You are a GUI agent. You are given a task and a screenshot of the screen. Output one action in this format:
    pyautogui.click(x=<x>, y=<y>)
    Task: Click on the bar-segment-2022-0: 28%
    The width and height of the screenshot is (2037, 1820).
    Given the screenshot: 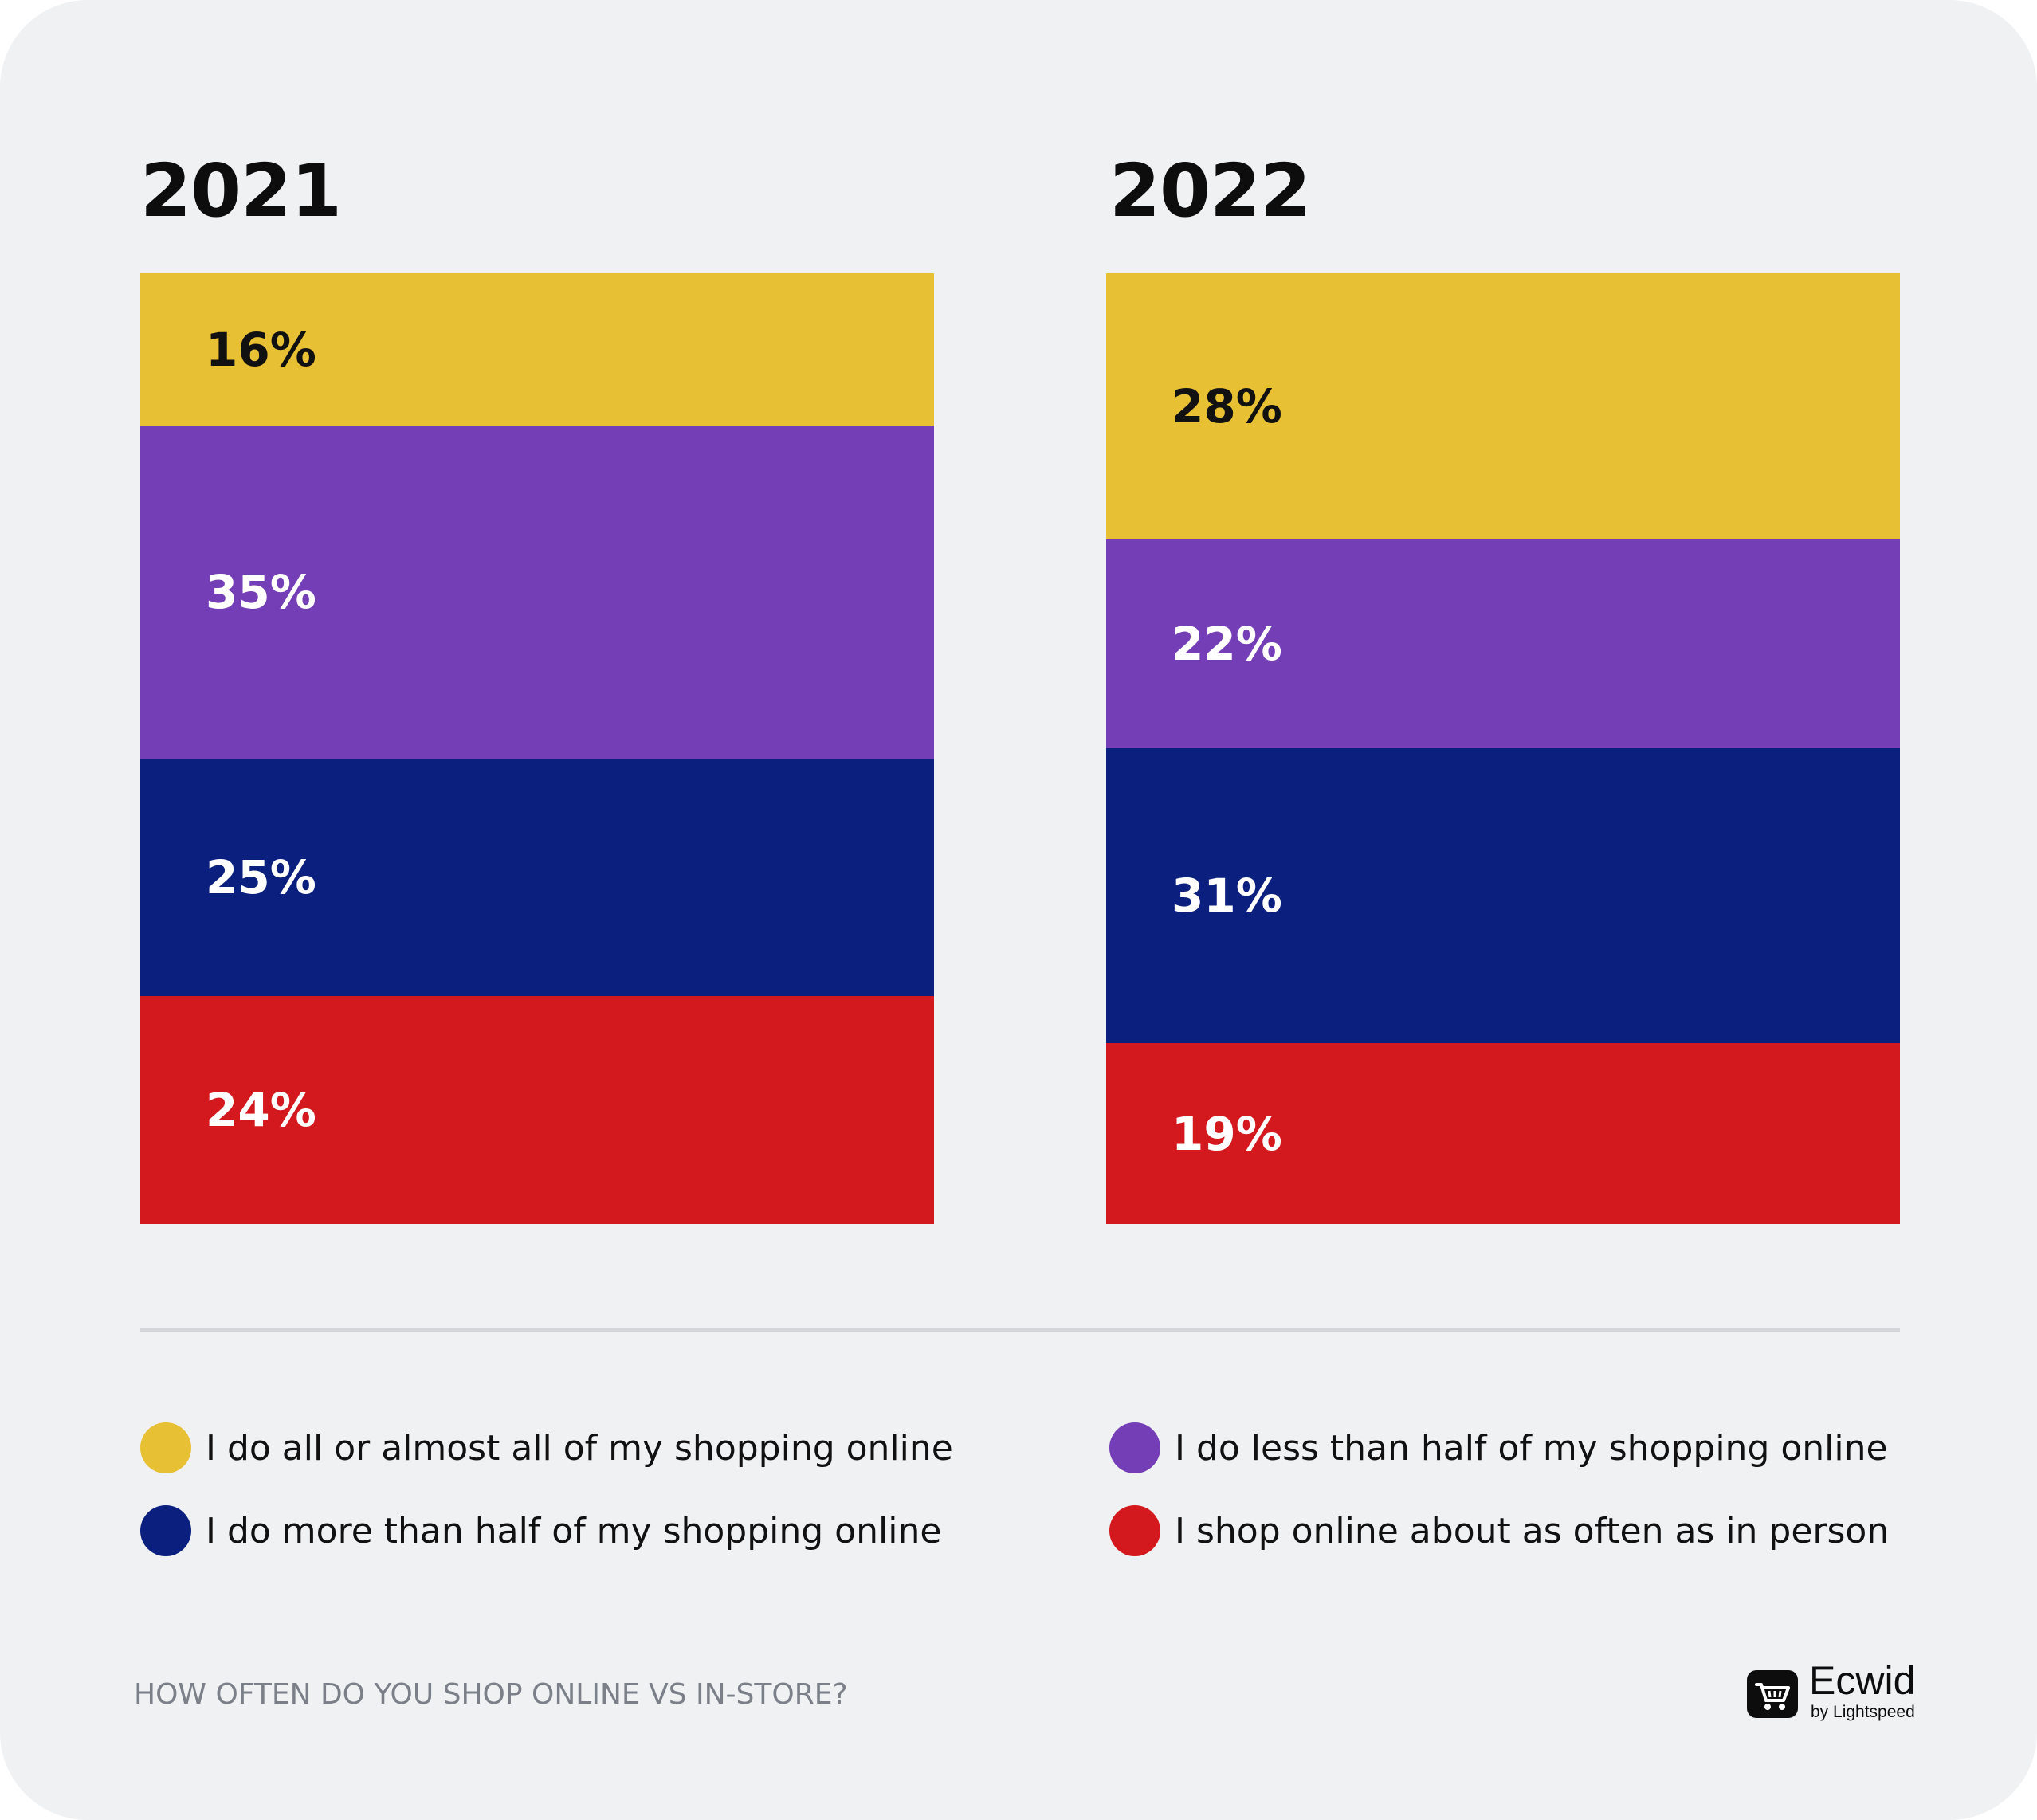 What is the action you would take?
    pyautogui.click(x=1503, y=406)
    